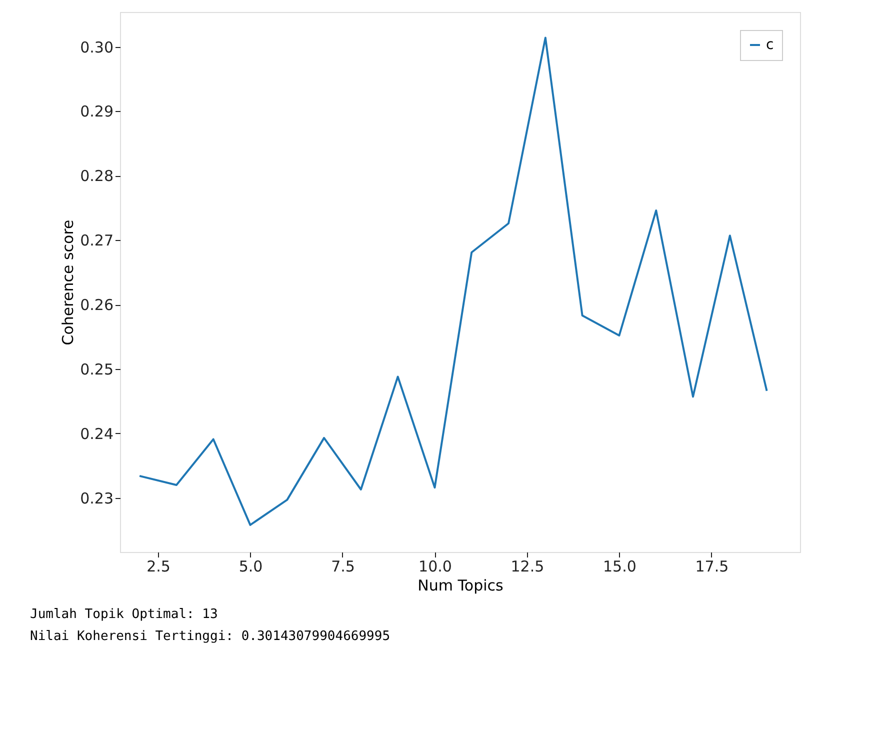  Describe the element at coordinates (97, 369) in the screenshot. I see `y-tick-label: 0.25` at that location.